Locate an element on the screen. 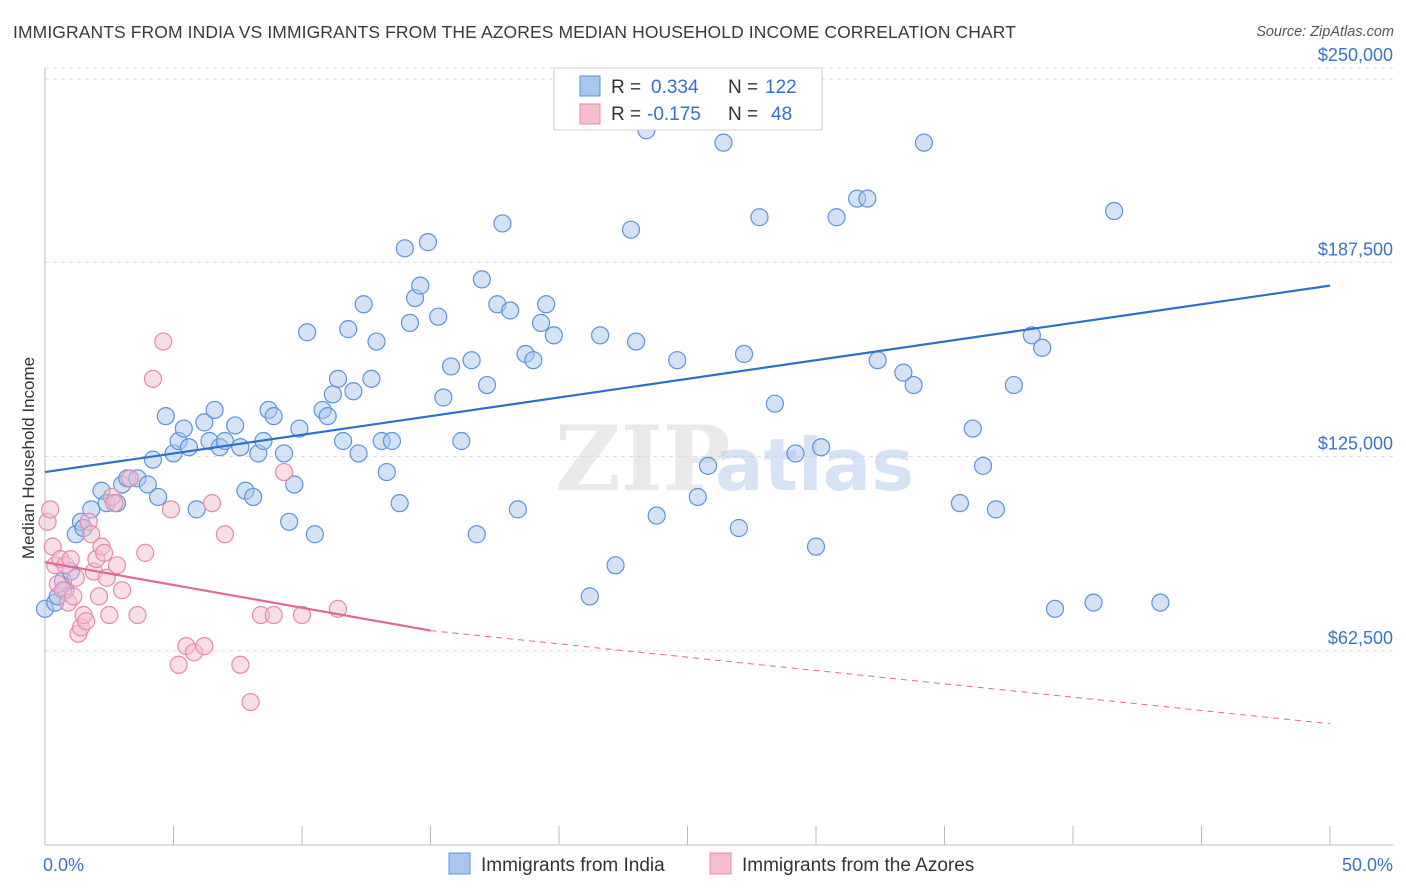 The height and width of the screenshot is (892, 1406). y-axis-label: Median Household Income is located at coordinates (28, 458).